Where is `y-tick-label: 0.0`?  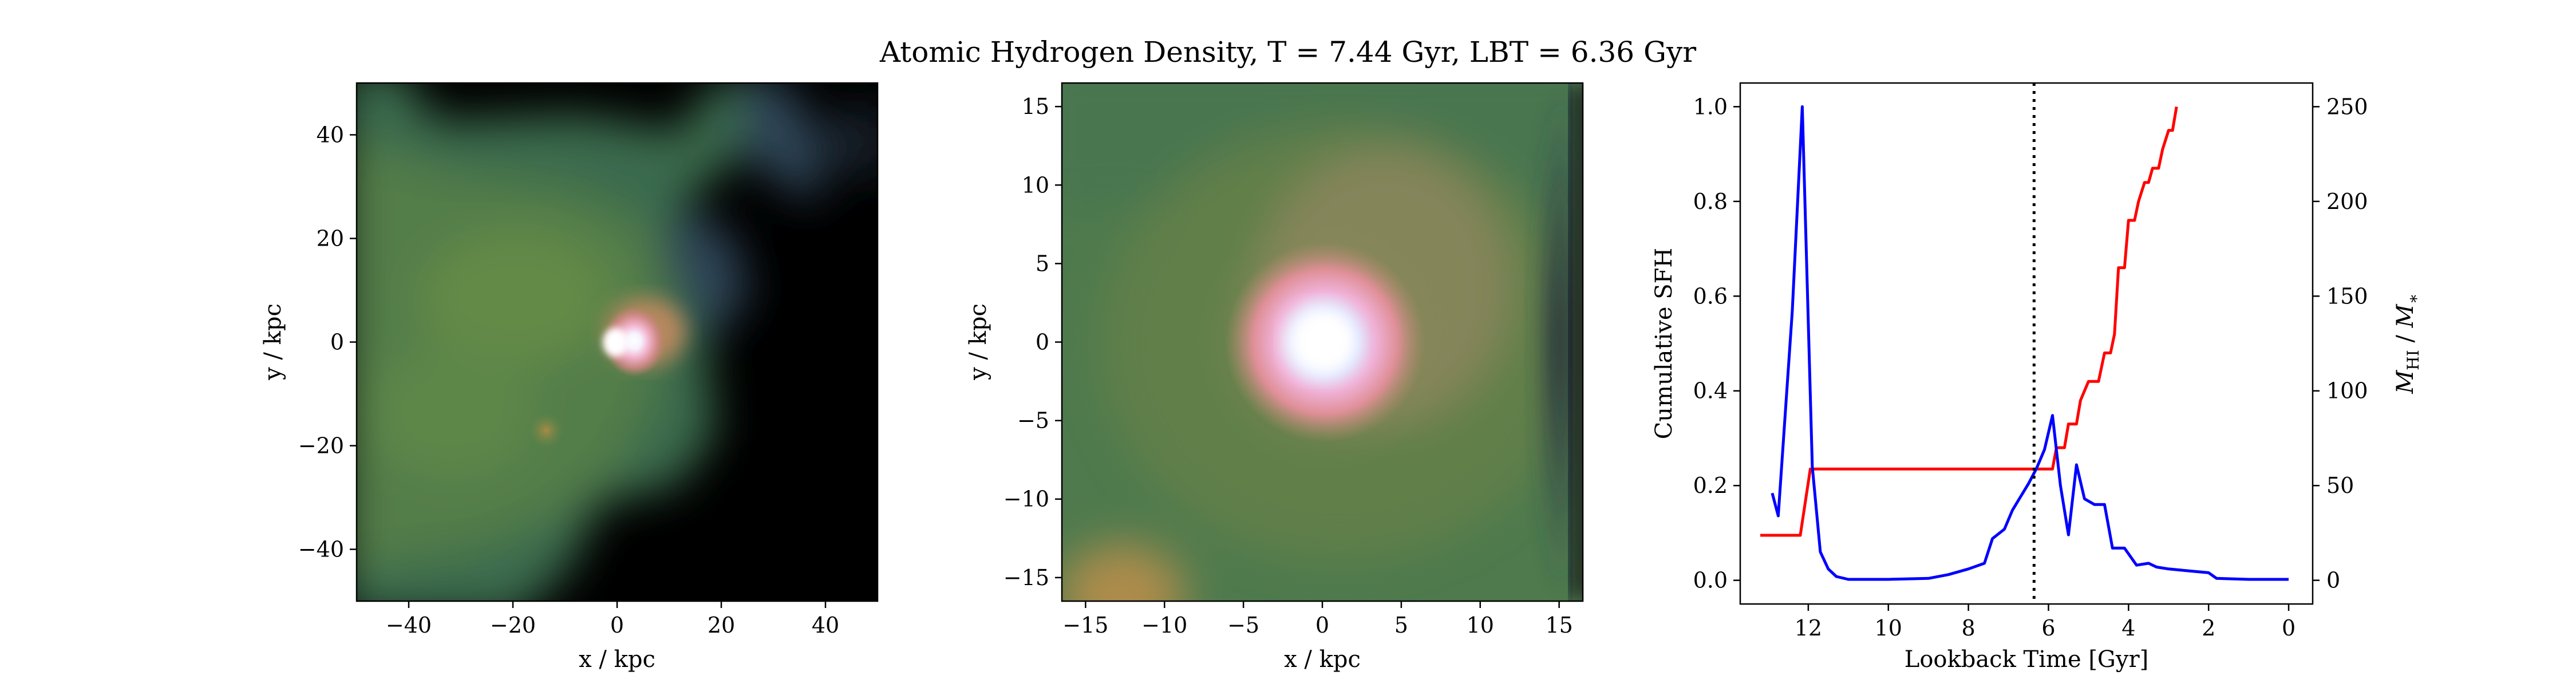 y-tick-label: 0.0 is located at coordinates (1710, 580).